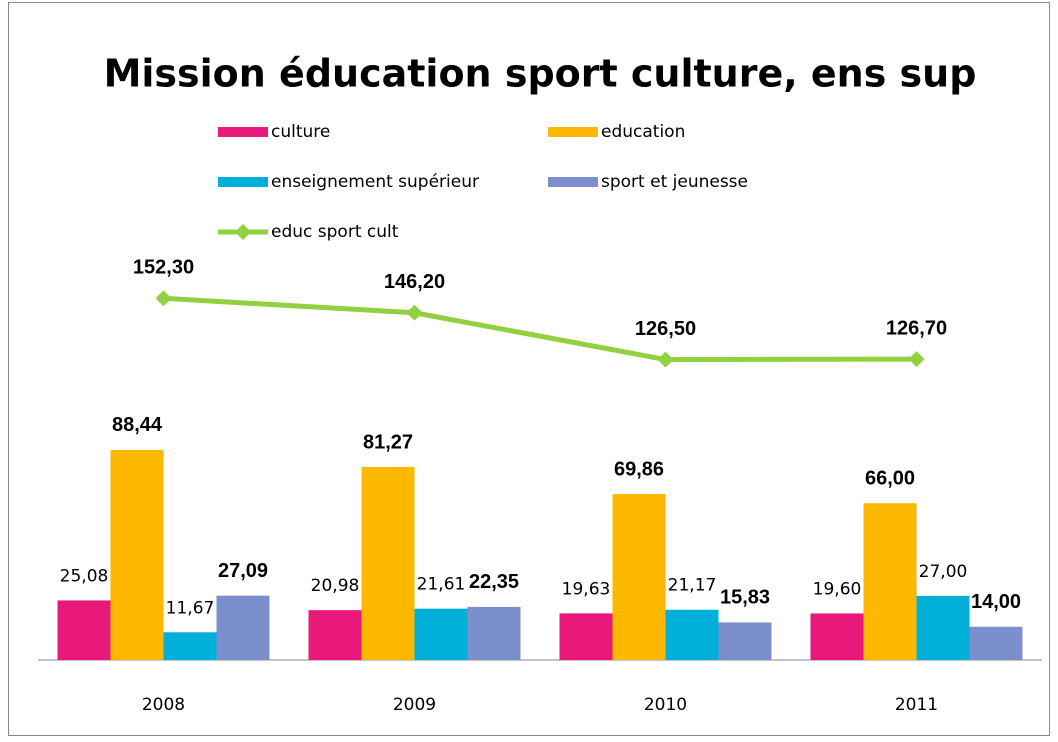  Describe the element at coordinates (300, 132) in the screenshot. I see `legend-label: culture` at that location.